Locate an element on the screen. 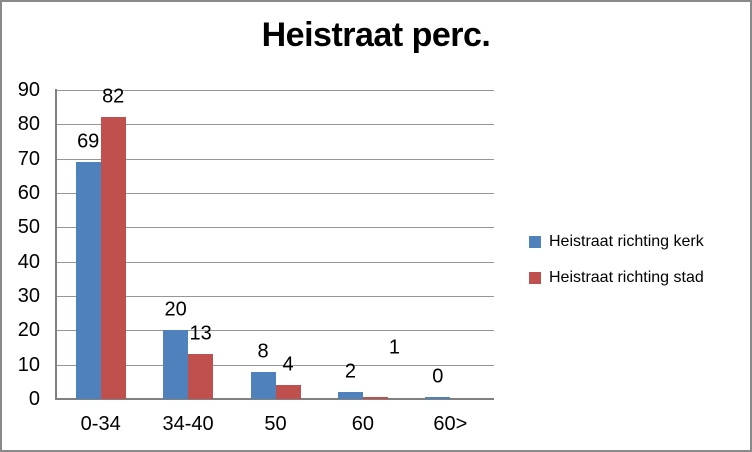 The image size is (752, 452). x-tick-label: 60> is located at coordinates (450, 424).